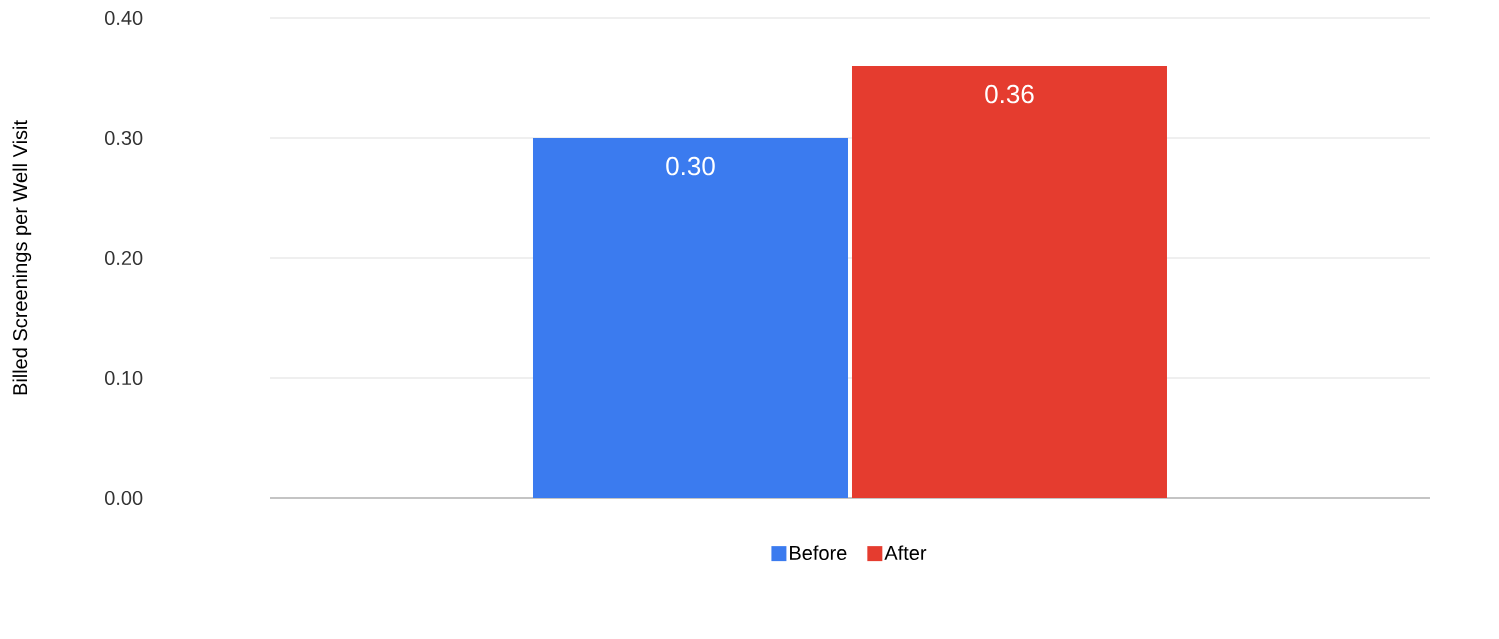 The height and width of the screenshot is (639, 1499). I want to click on y-tick-label: 0.10, so click(124, 378).